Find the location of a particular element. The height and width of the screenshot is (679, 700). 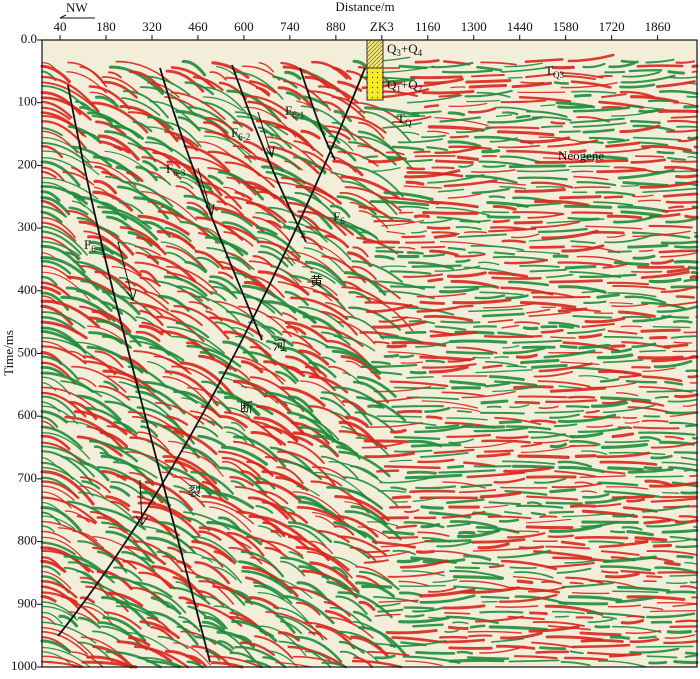

annotation: 裂 is located at coordinates (194, 492).